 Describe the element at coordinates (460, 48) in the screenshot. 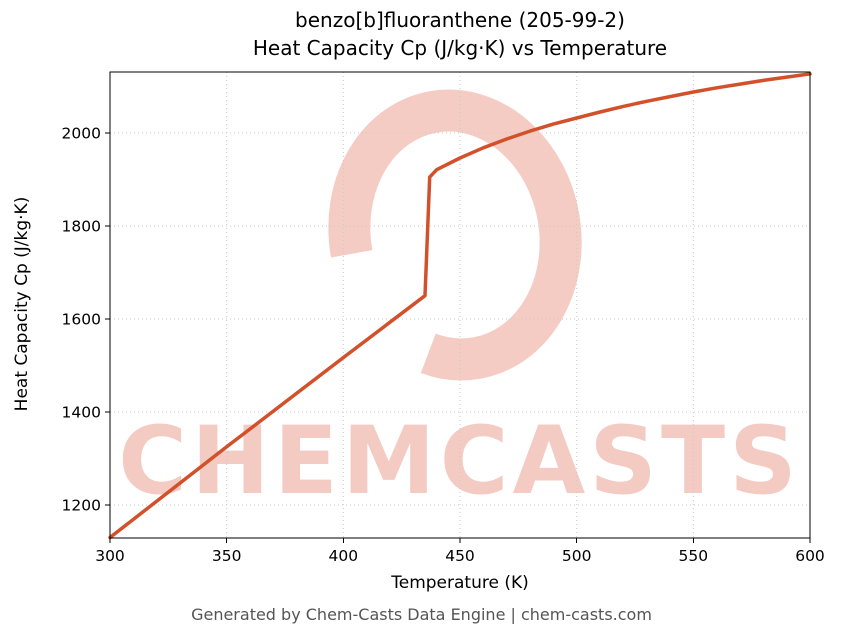

I see `chart-title-line2: Heat Capacity Cp (J/kg·K) vs Temperature` at that location.